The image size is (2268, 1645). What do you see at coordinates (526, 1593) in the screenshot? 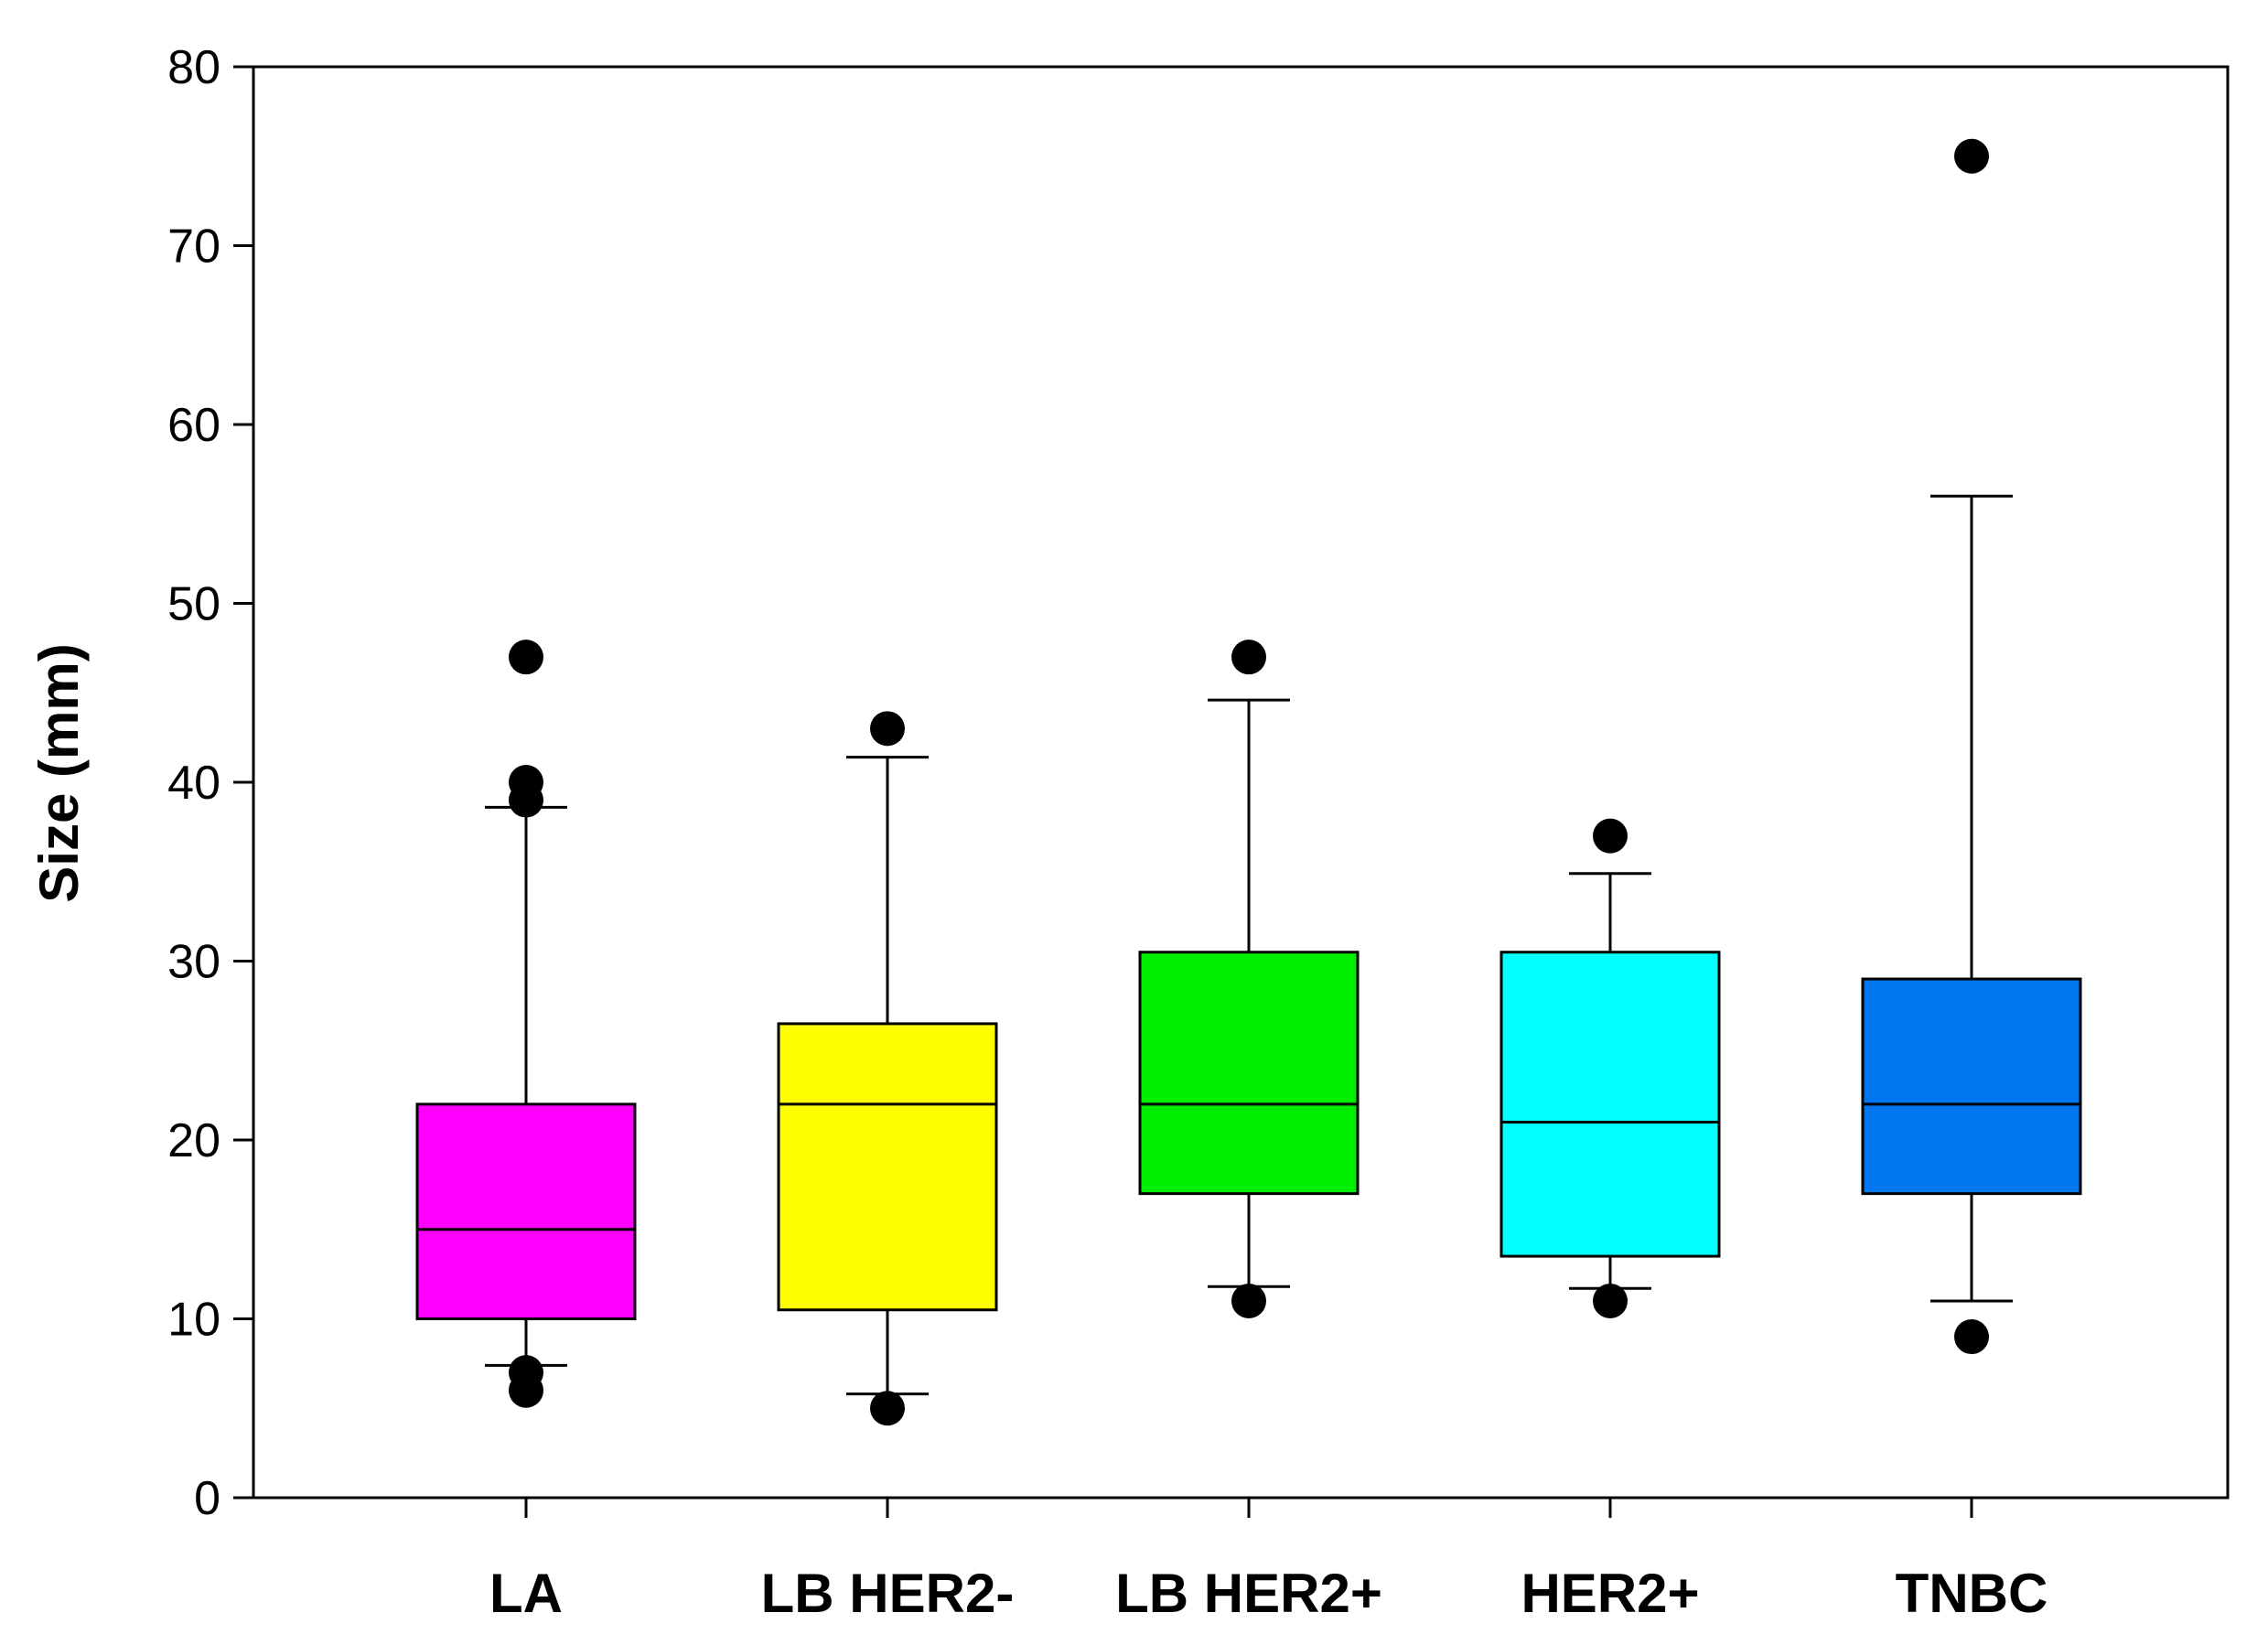
I see `x-tick-label-la: LA` at bounding box center [526, 1593].